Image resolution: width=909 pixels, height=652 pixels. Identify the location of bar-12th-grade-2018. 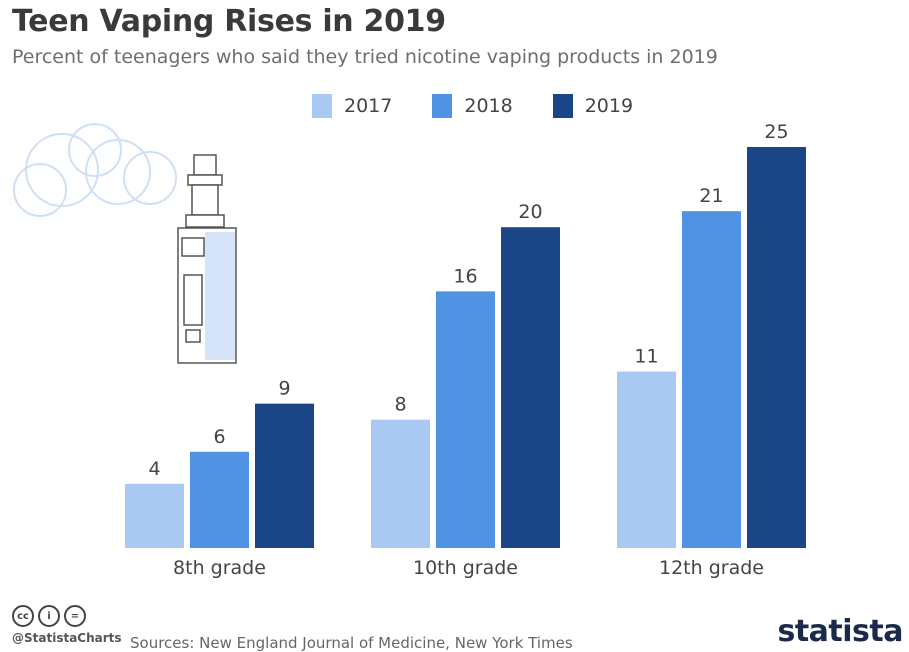
(711, 379).